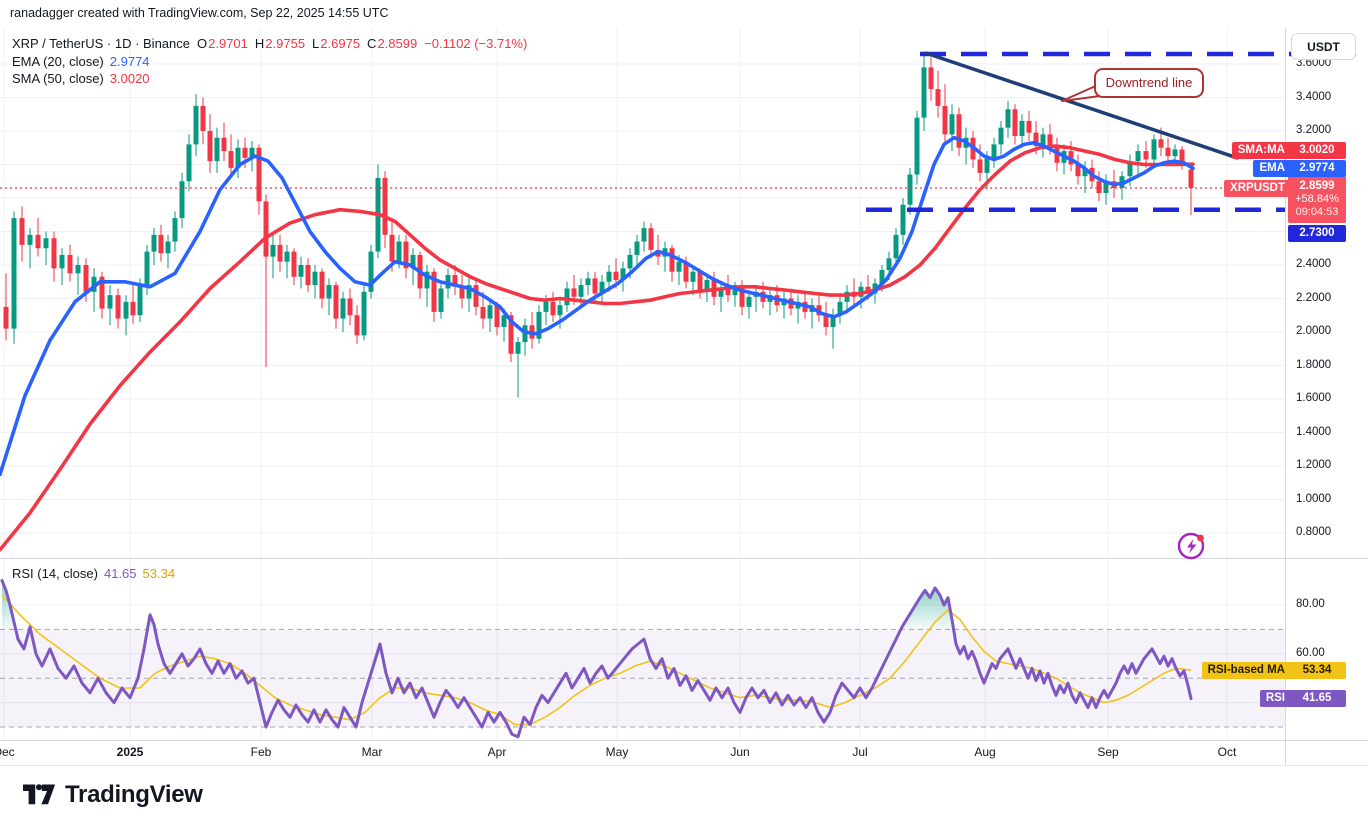 The width and height of the screenshot is (1368, 826). I want to click on time-tick-Jul: Jul, so click(860, 752).